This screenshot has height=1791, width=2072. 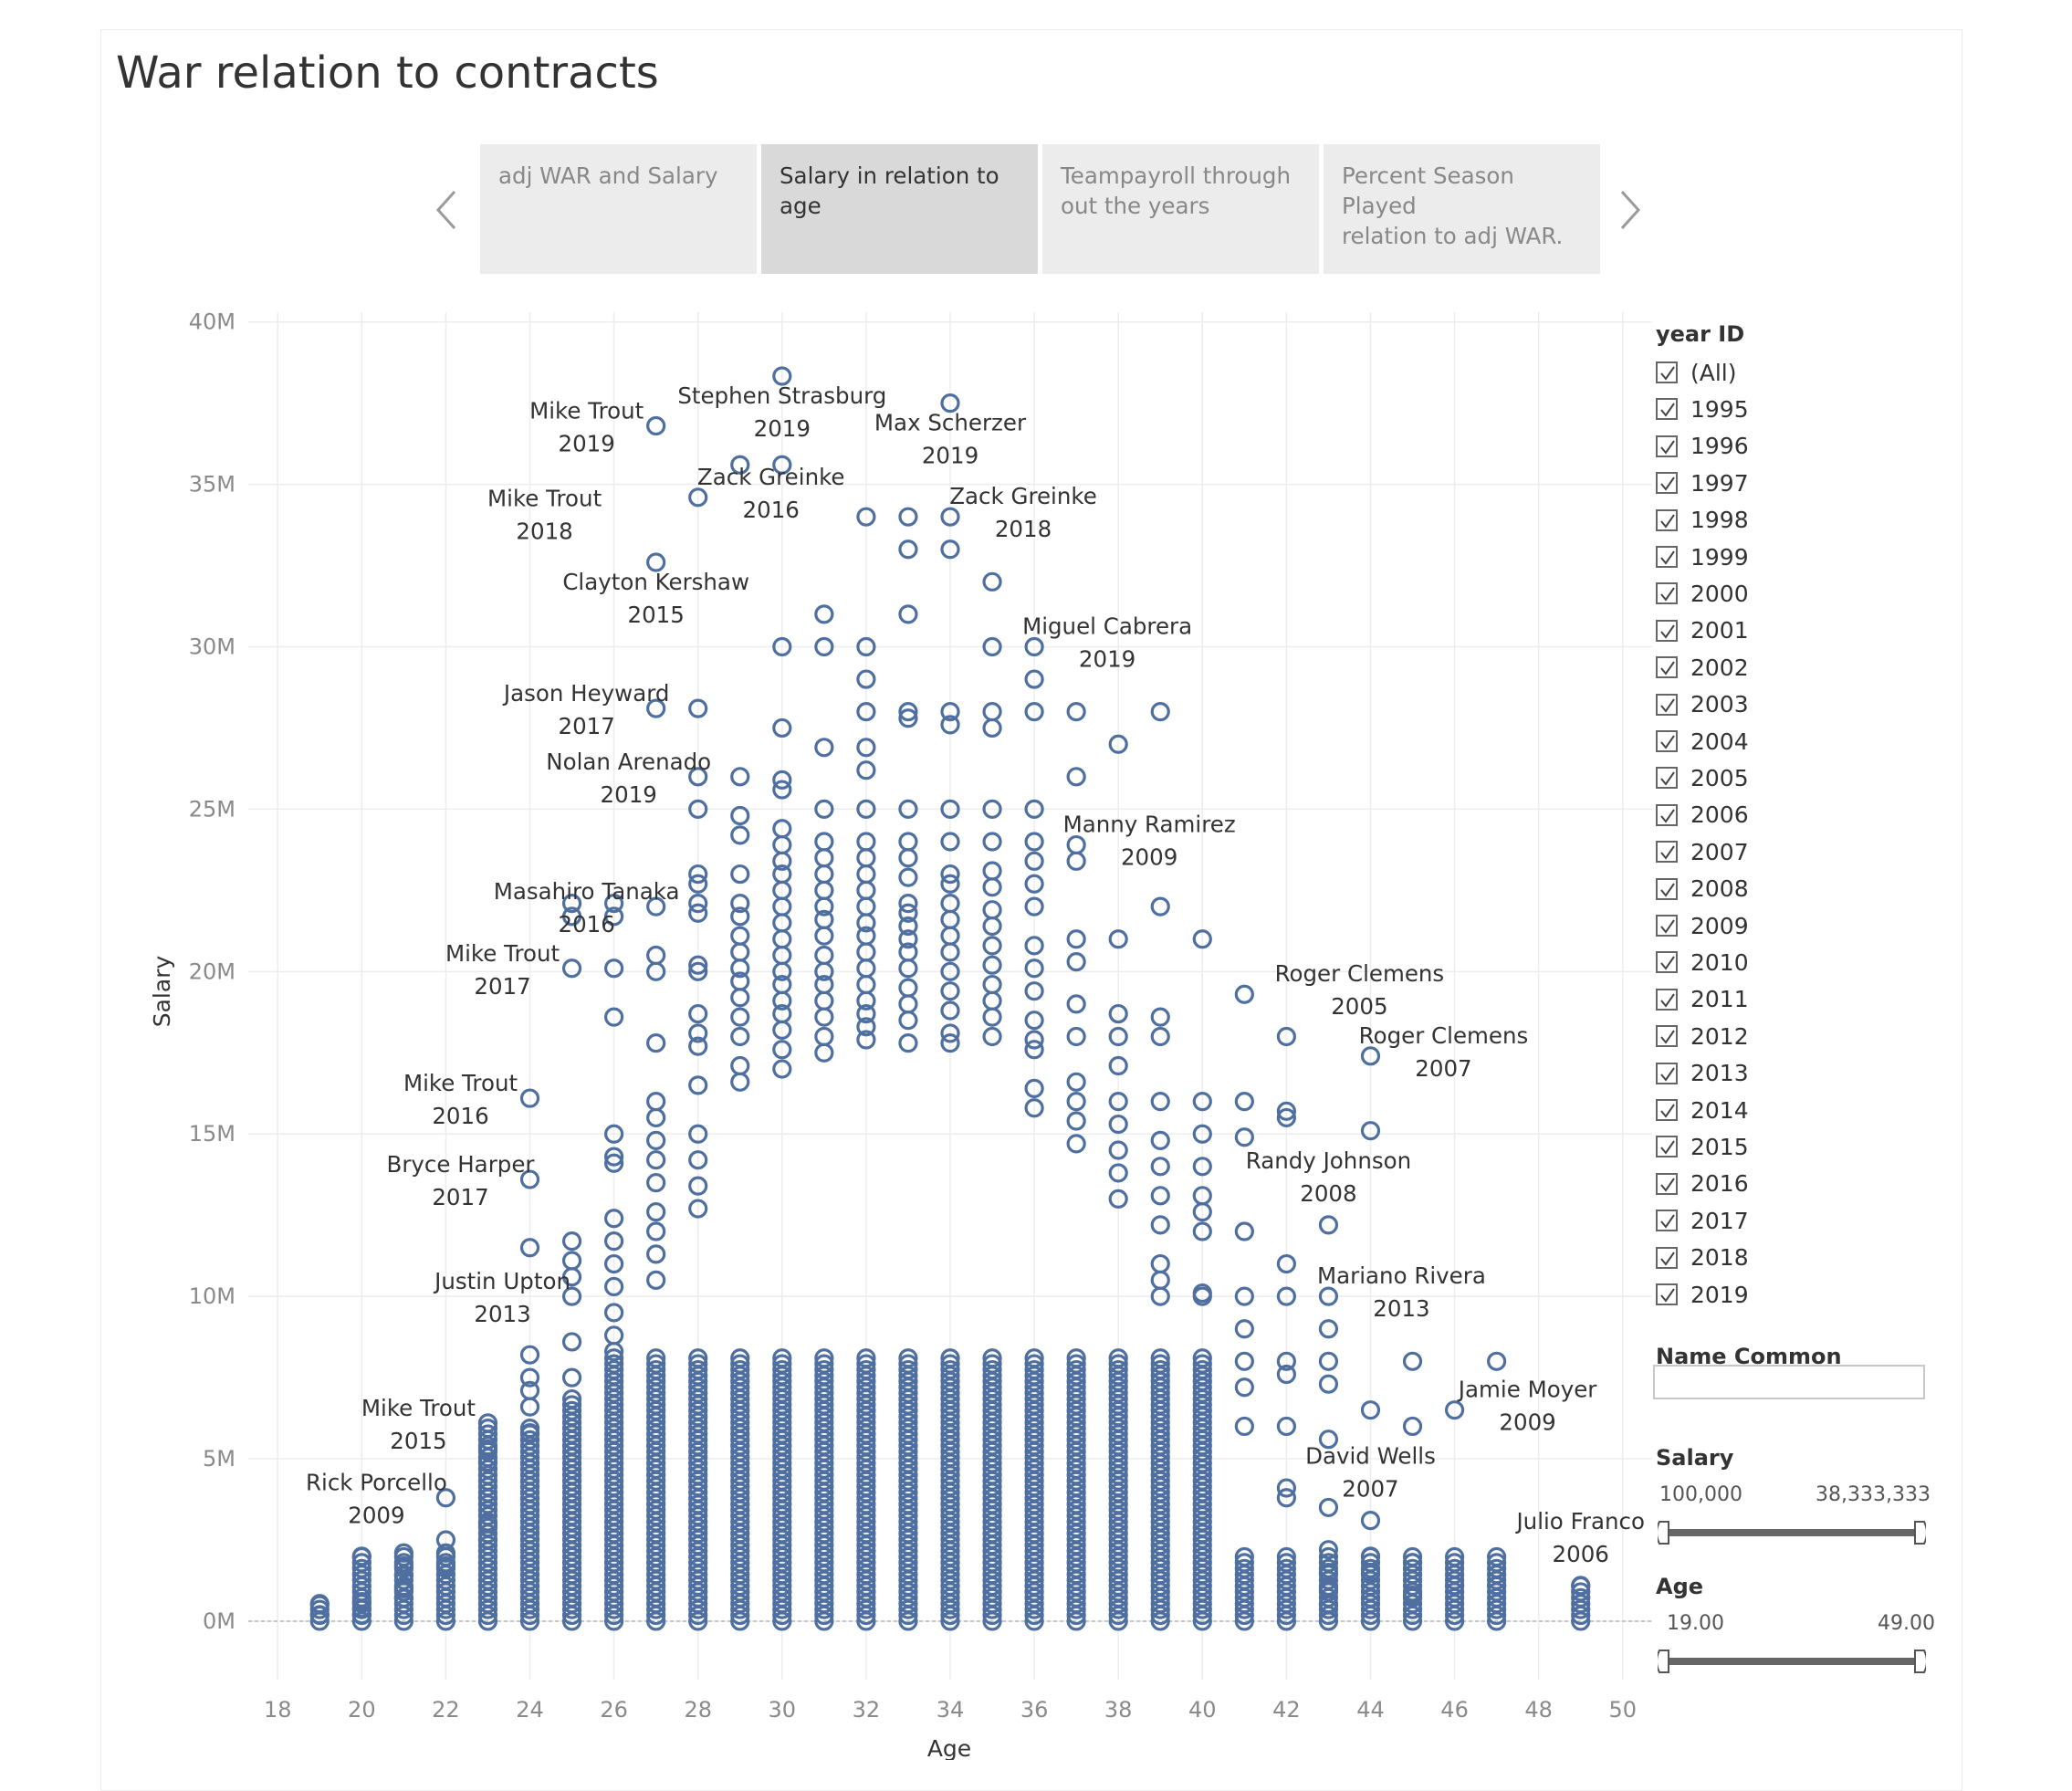 What do you see at coordinates (1702, 482) in the screenshot?
I see `year-filter-item: 1997` at bounding box center [1702, 482].